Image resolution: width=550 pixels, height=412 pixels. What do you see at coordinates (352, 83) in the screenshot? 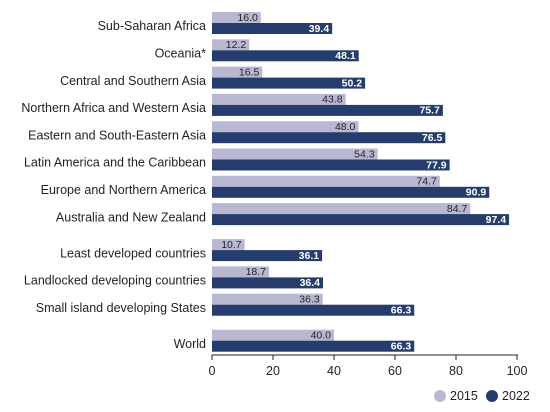
I see `value-label-2022: 50.2` at bounding box center [352, 83].